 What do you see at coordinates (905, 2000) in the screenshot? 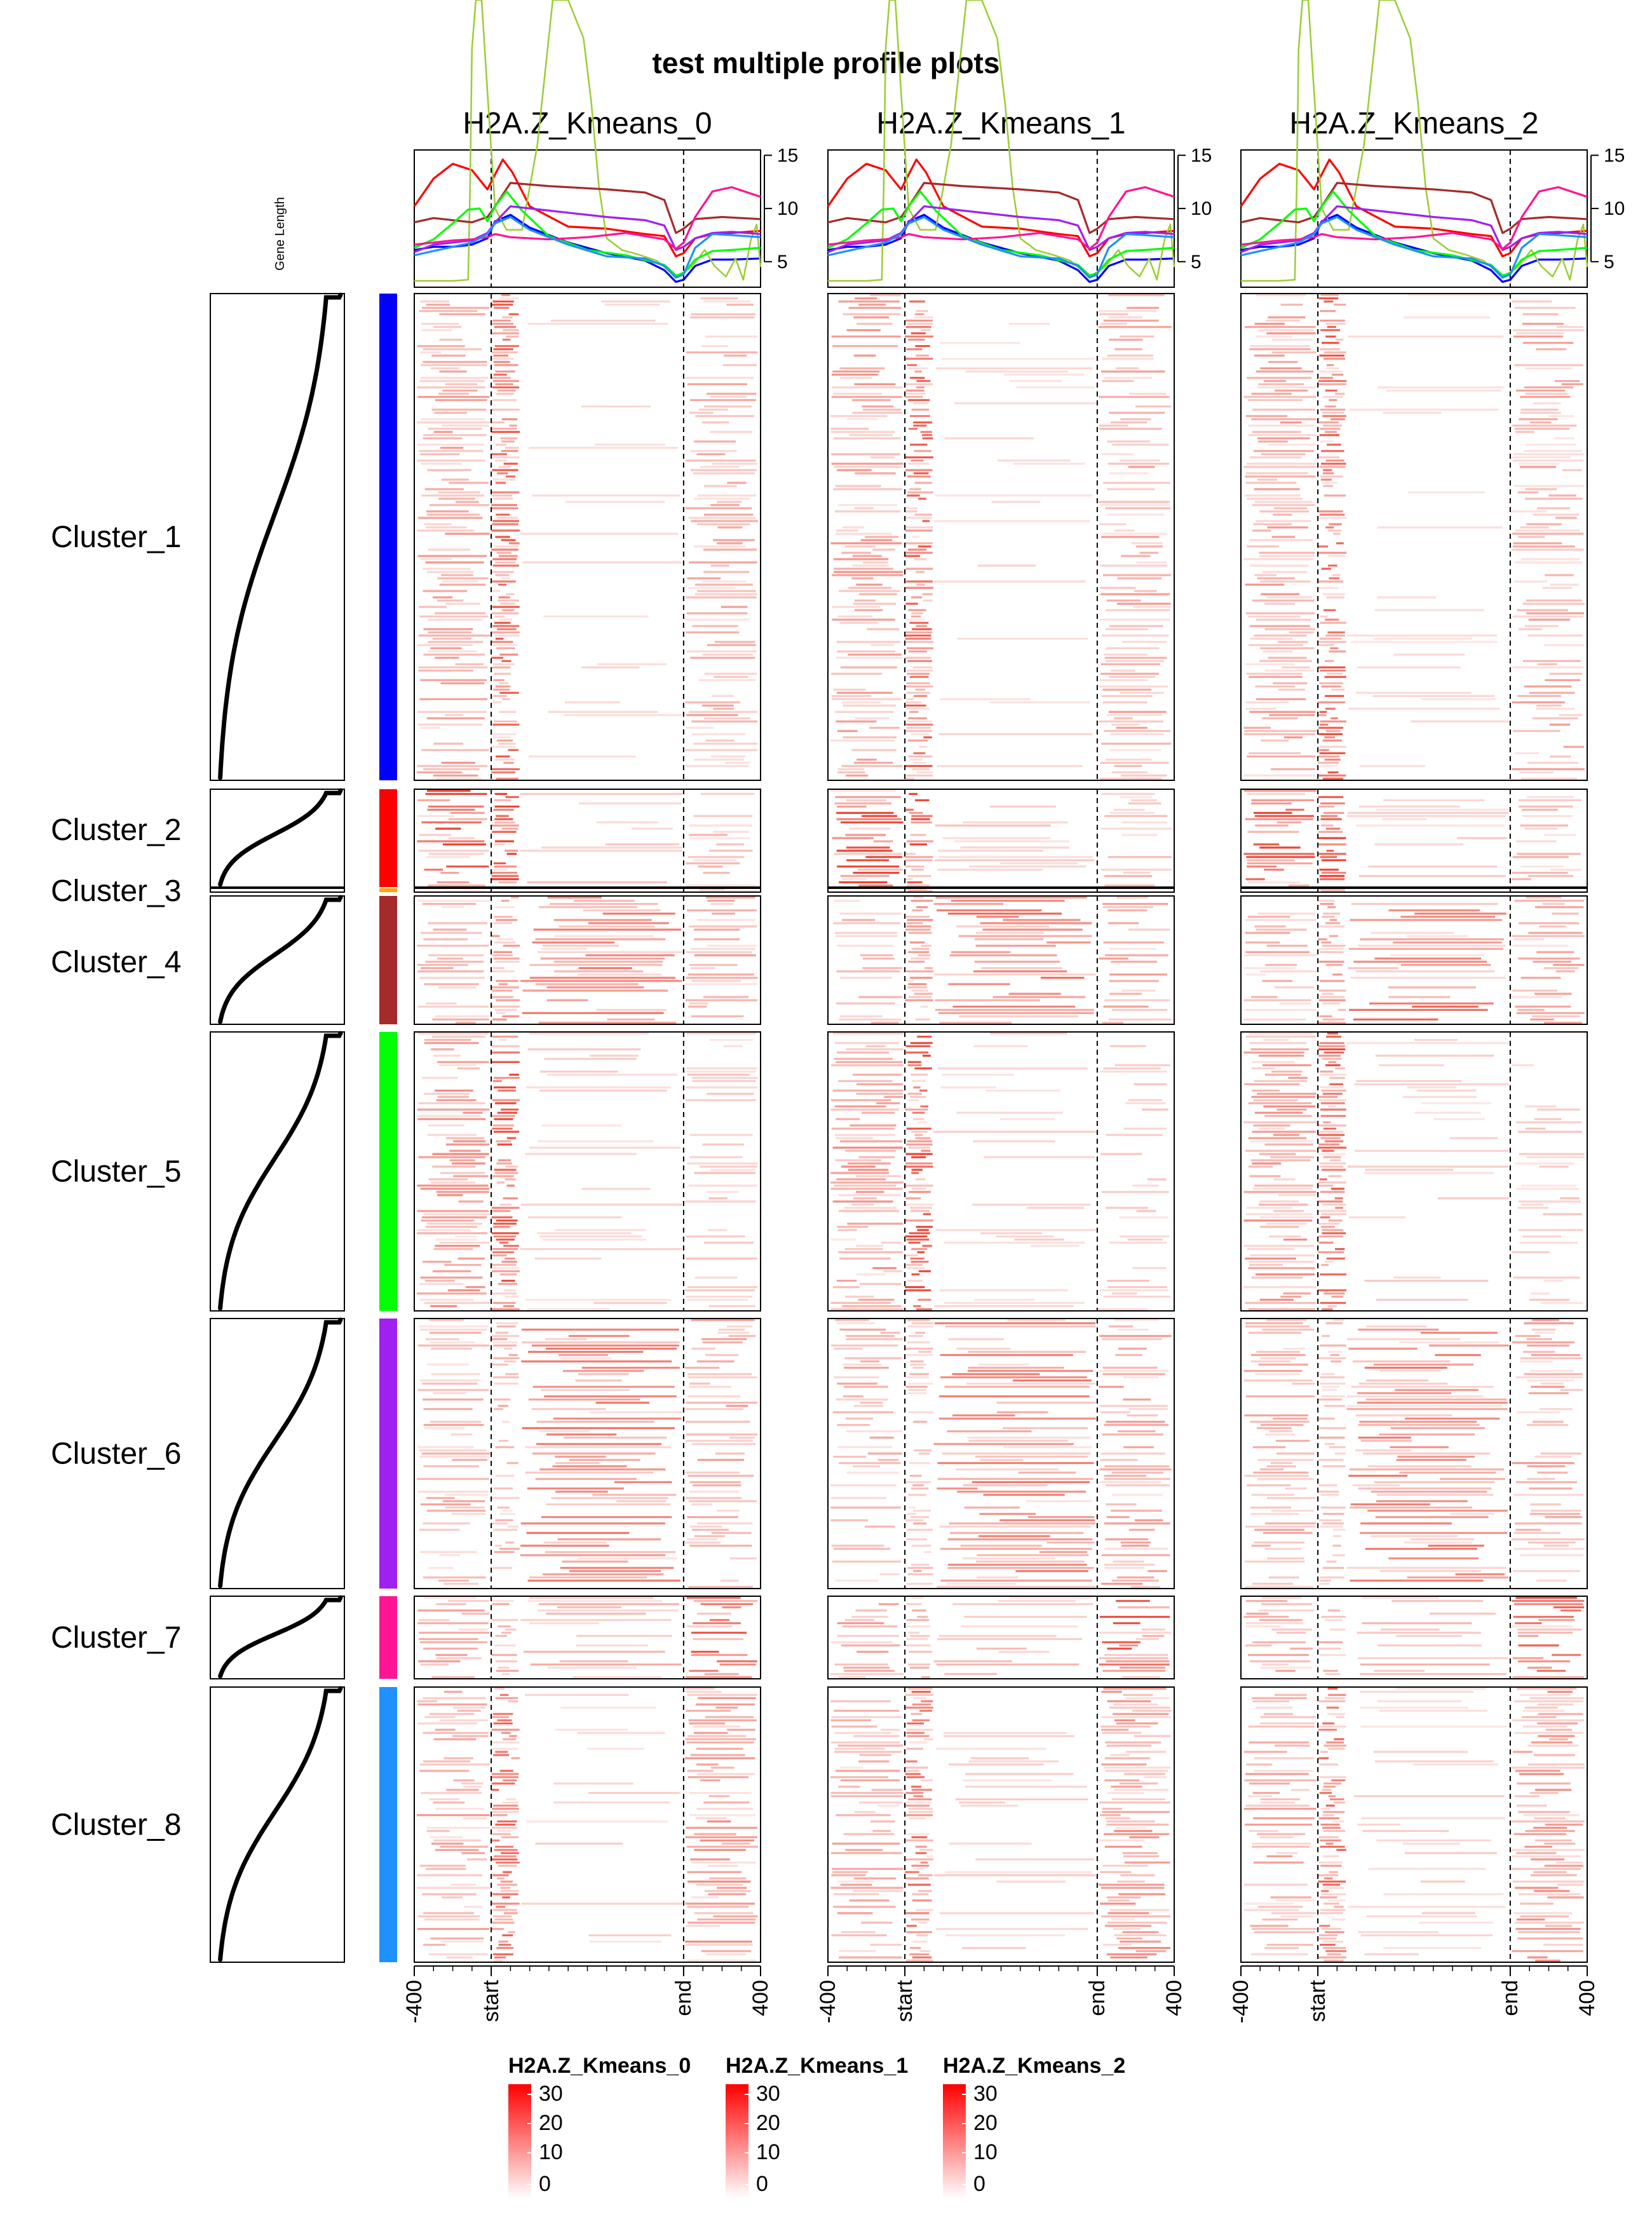
I see `x-tick-label: start` at bounding box center [905, 2000].